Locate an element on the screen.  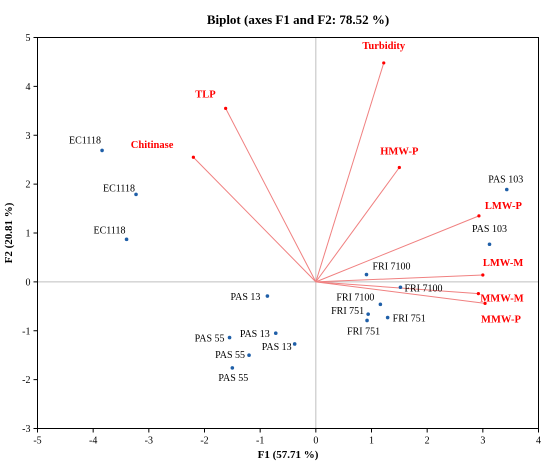
variable-label: Chitinase is located at coordinates (152, 145).